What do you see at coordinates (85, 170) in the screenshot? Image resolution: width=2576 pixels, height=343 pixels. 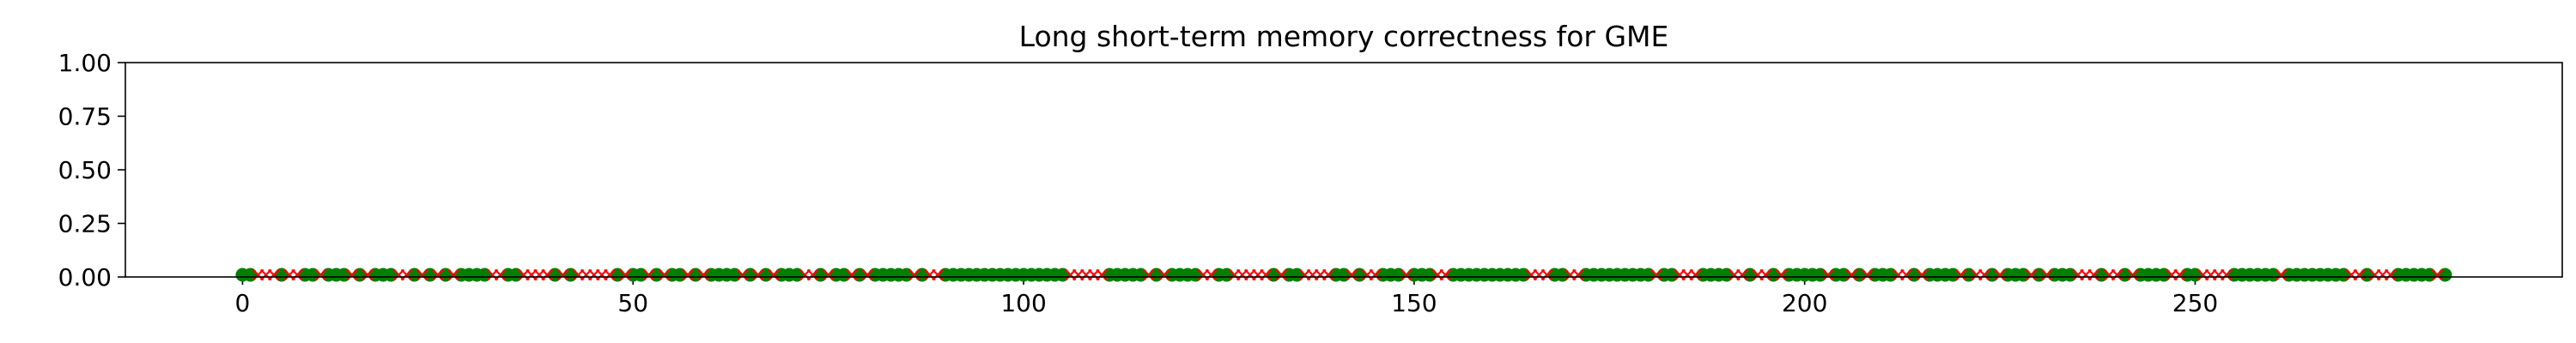 I see `y-tick-label: 0.50` at bounding box center [85, 170].